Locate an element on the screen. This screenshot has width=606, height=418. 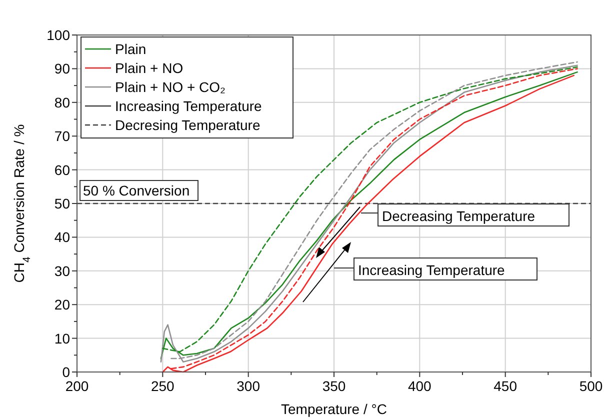
x-tick-label: 350 is located at coordinates (334, 386).